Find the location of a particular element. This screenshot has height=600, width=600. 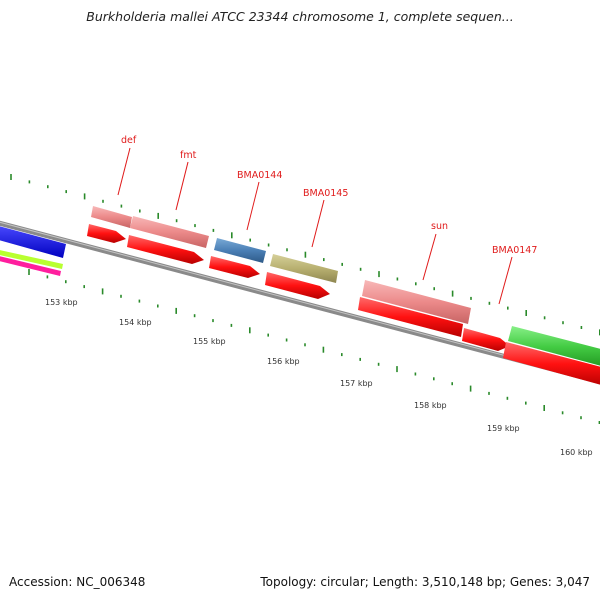

gene-label-bma0145: BMA0145 is located at coordinates (325, 193).